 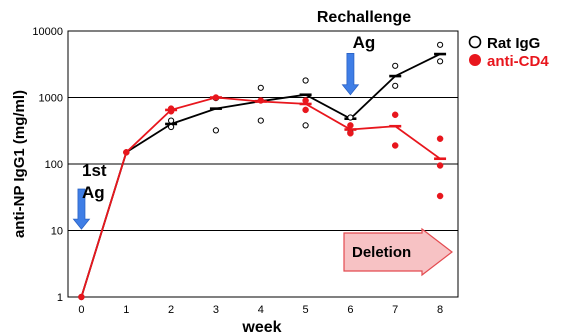 What do you see at coordinates (364, 42) in the screenshot?
I see `rechallenge-label-line2: Ag` at bounding box center [364, 42].